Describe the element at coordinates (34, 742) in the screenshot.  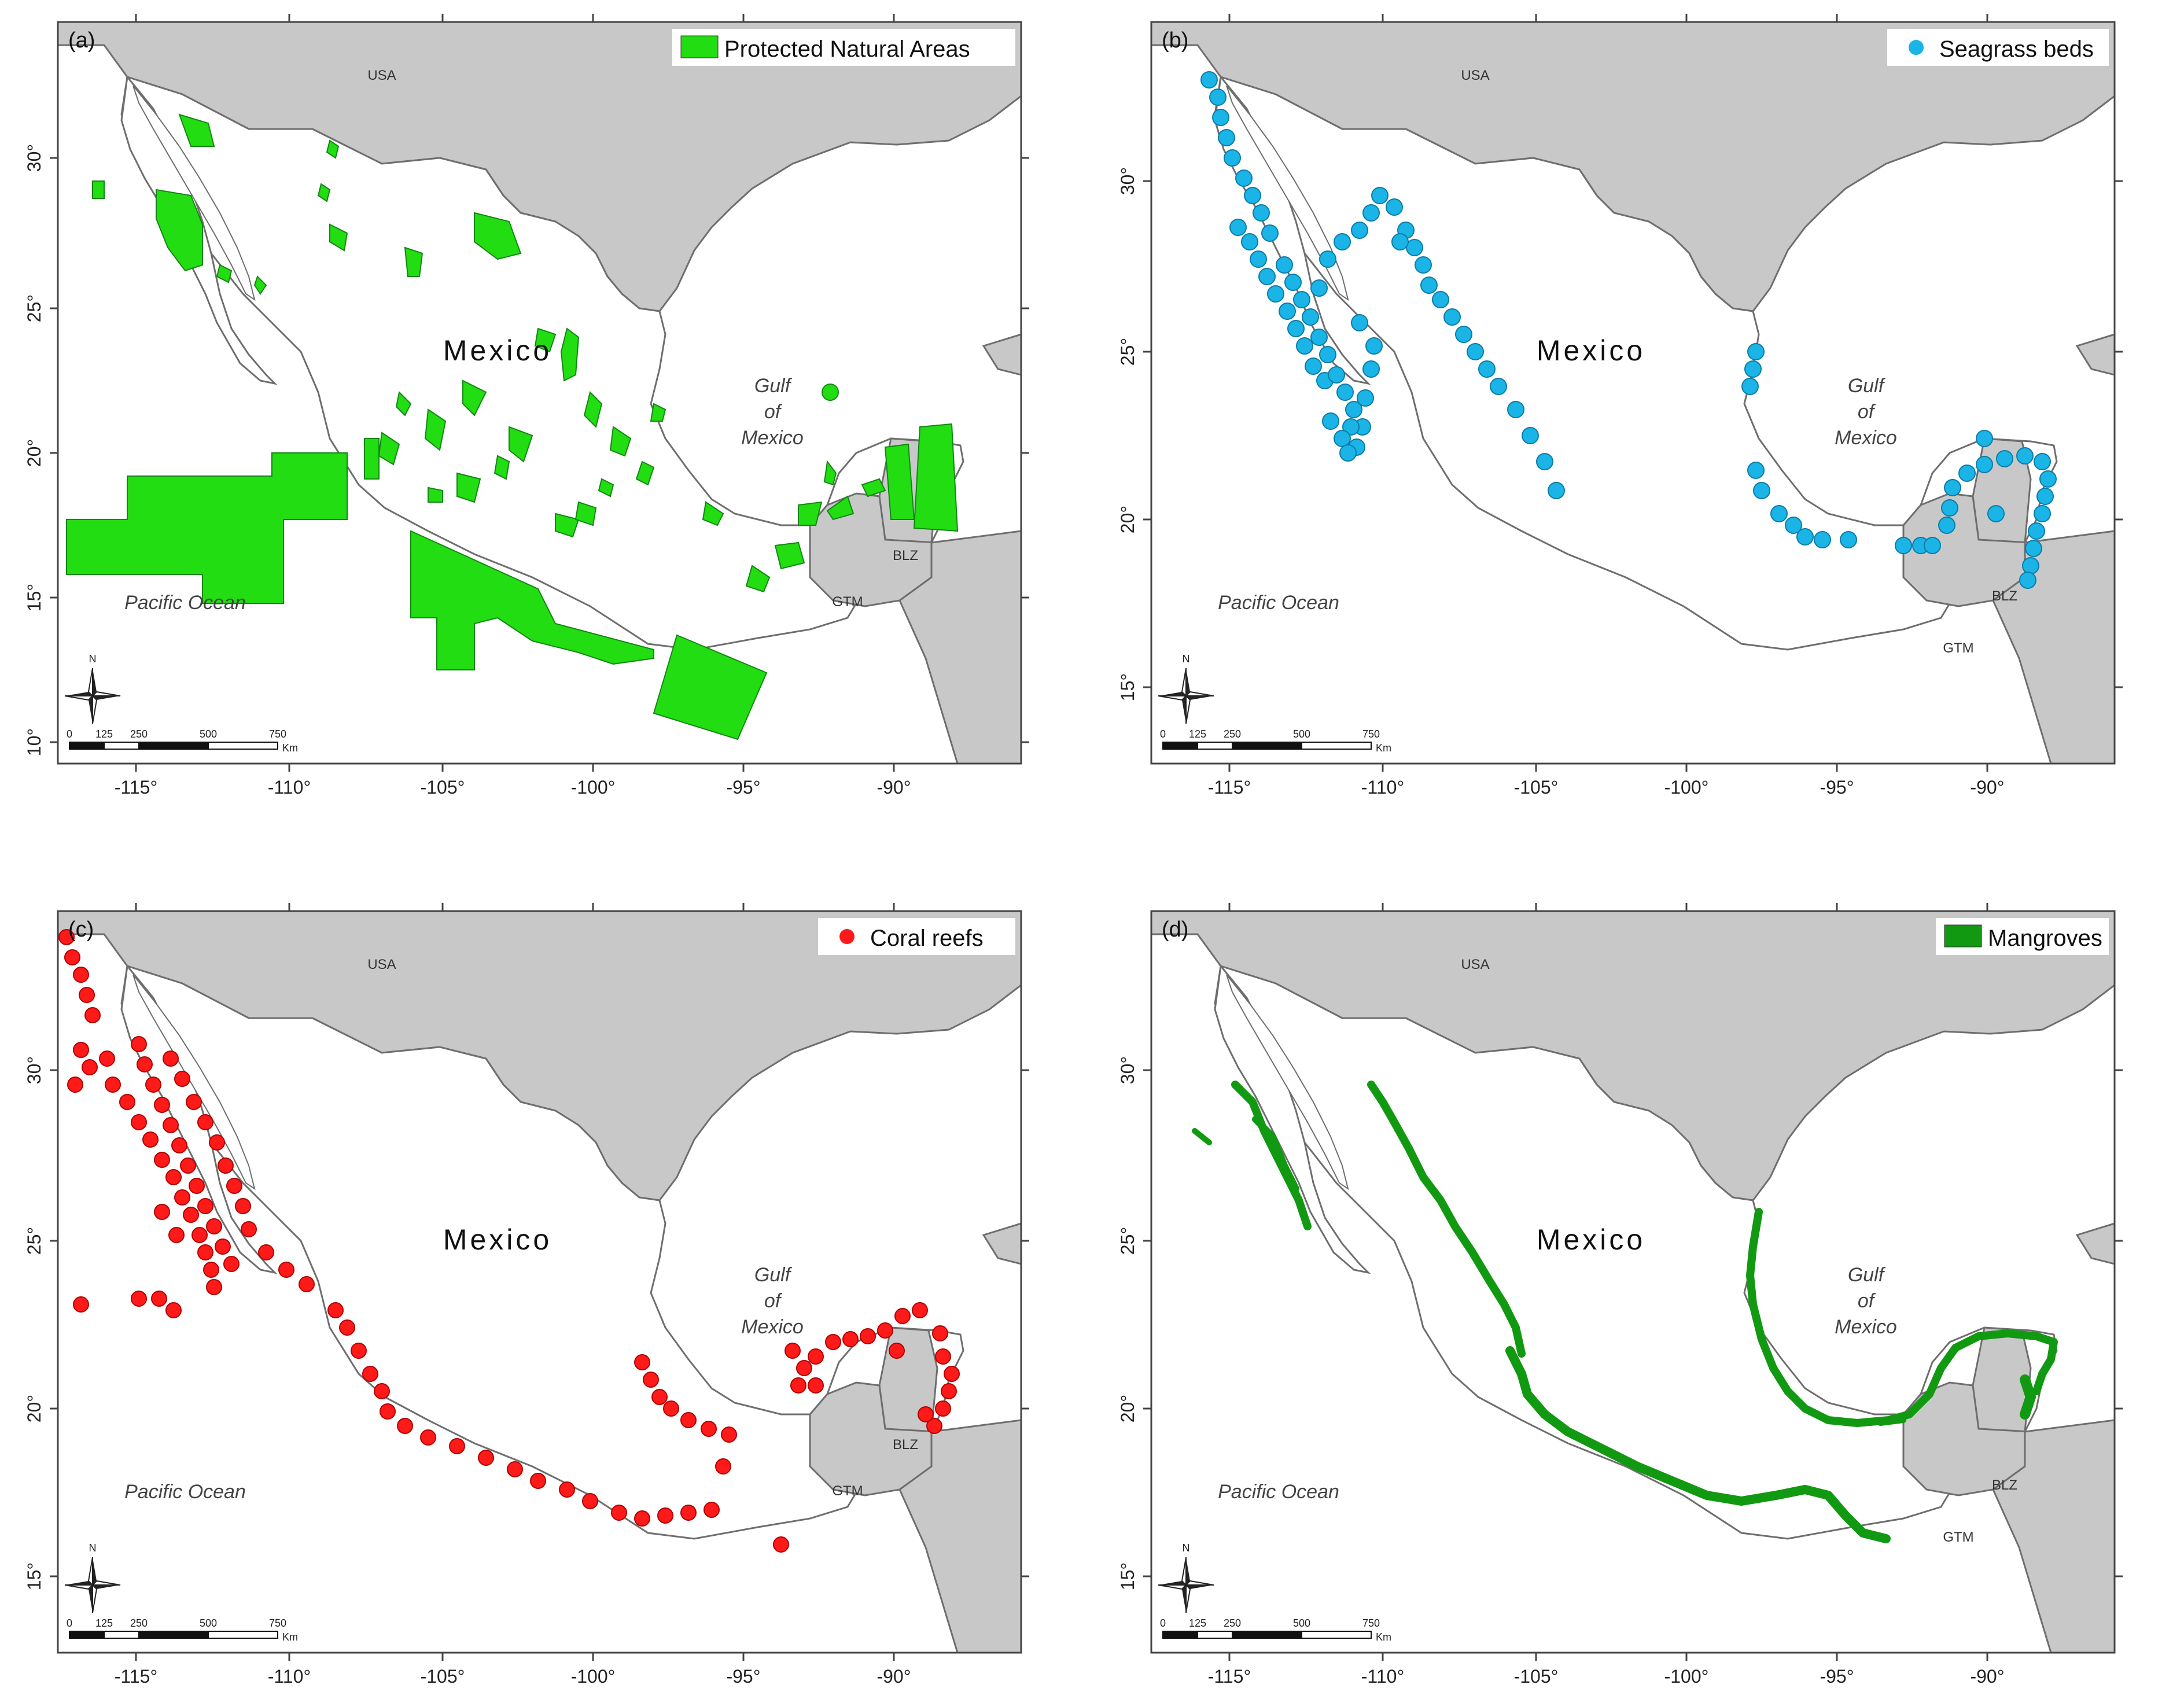
I see `y-tick-0: 10°` at that location.